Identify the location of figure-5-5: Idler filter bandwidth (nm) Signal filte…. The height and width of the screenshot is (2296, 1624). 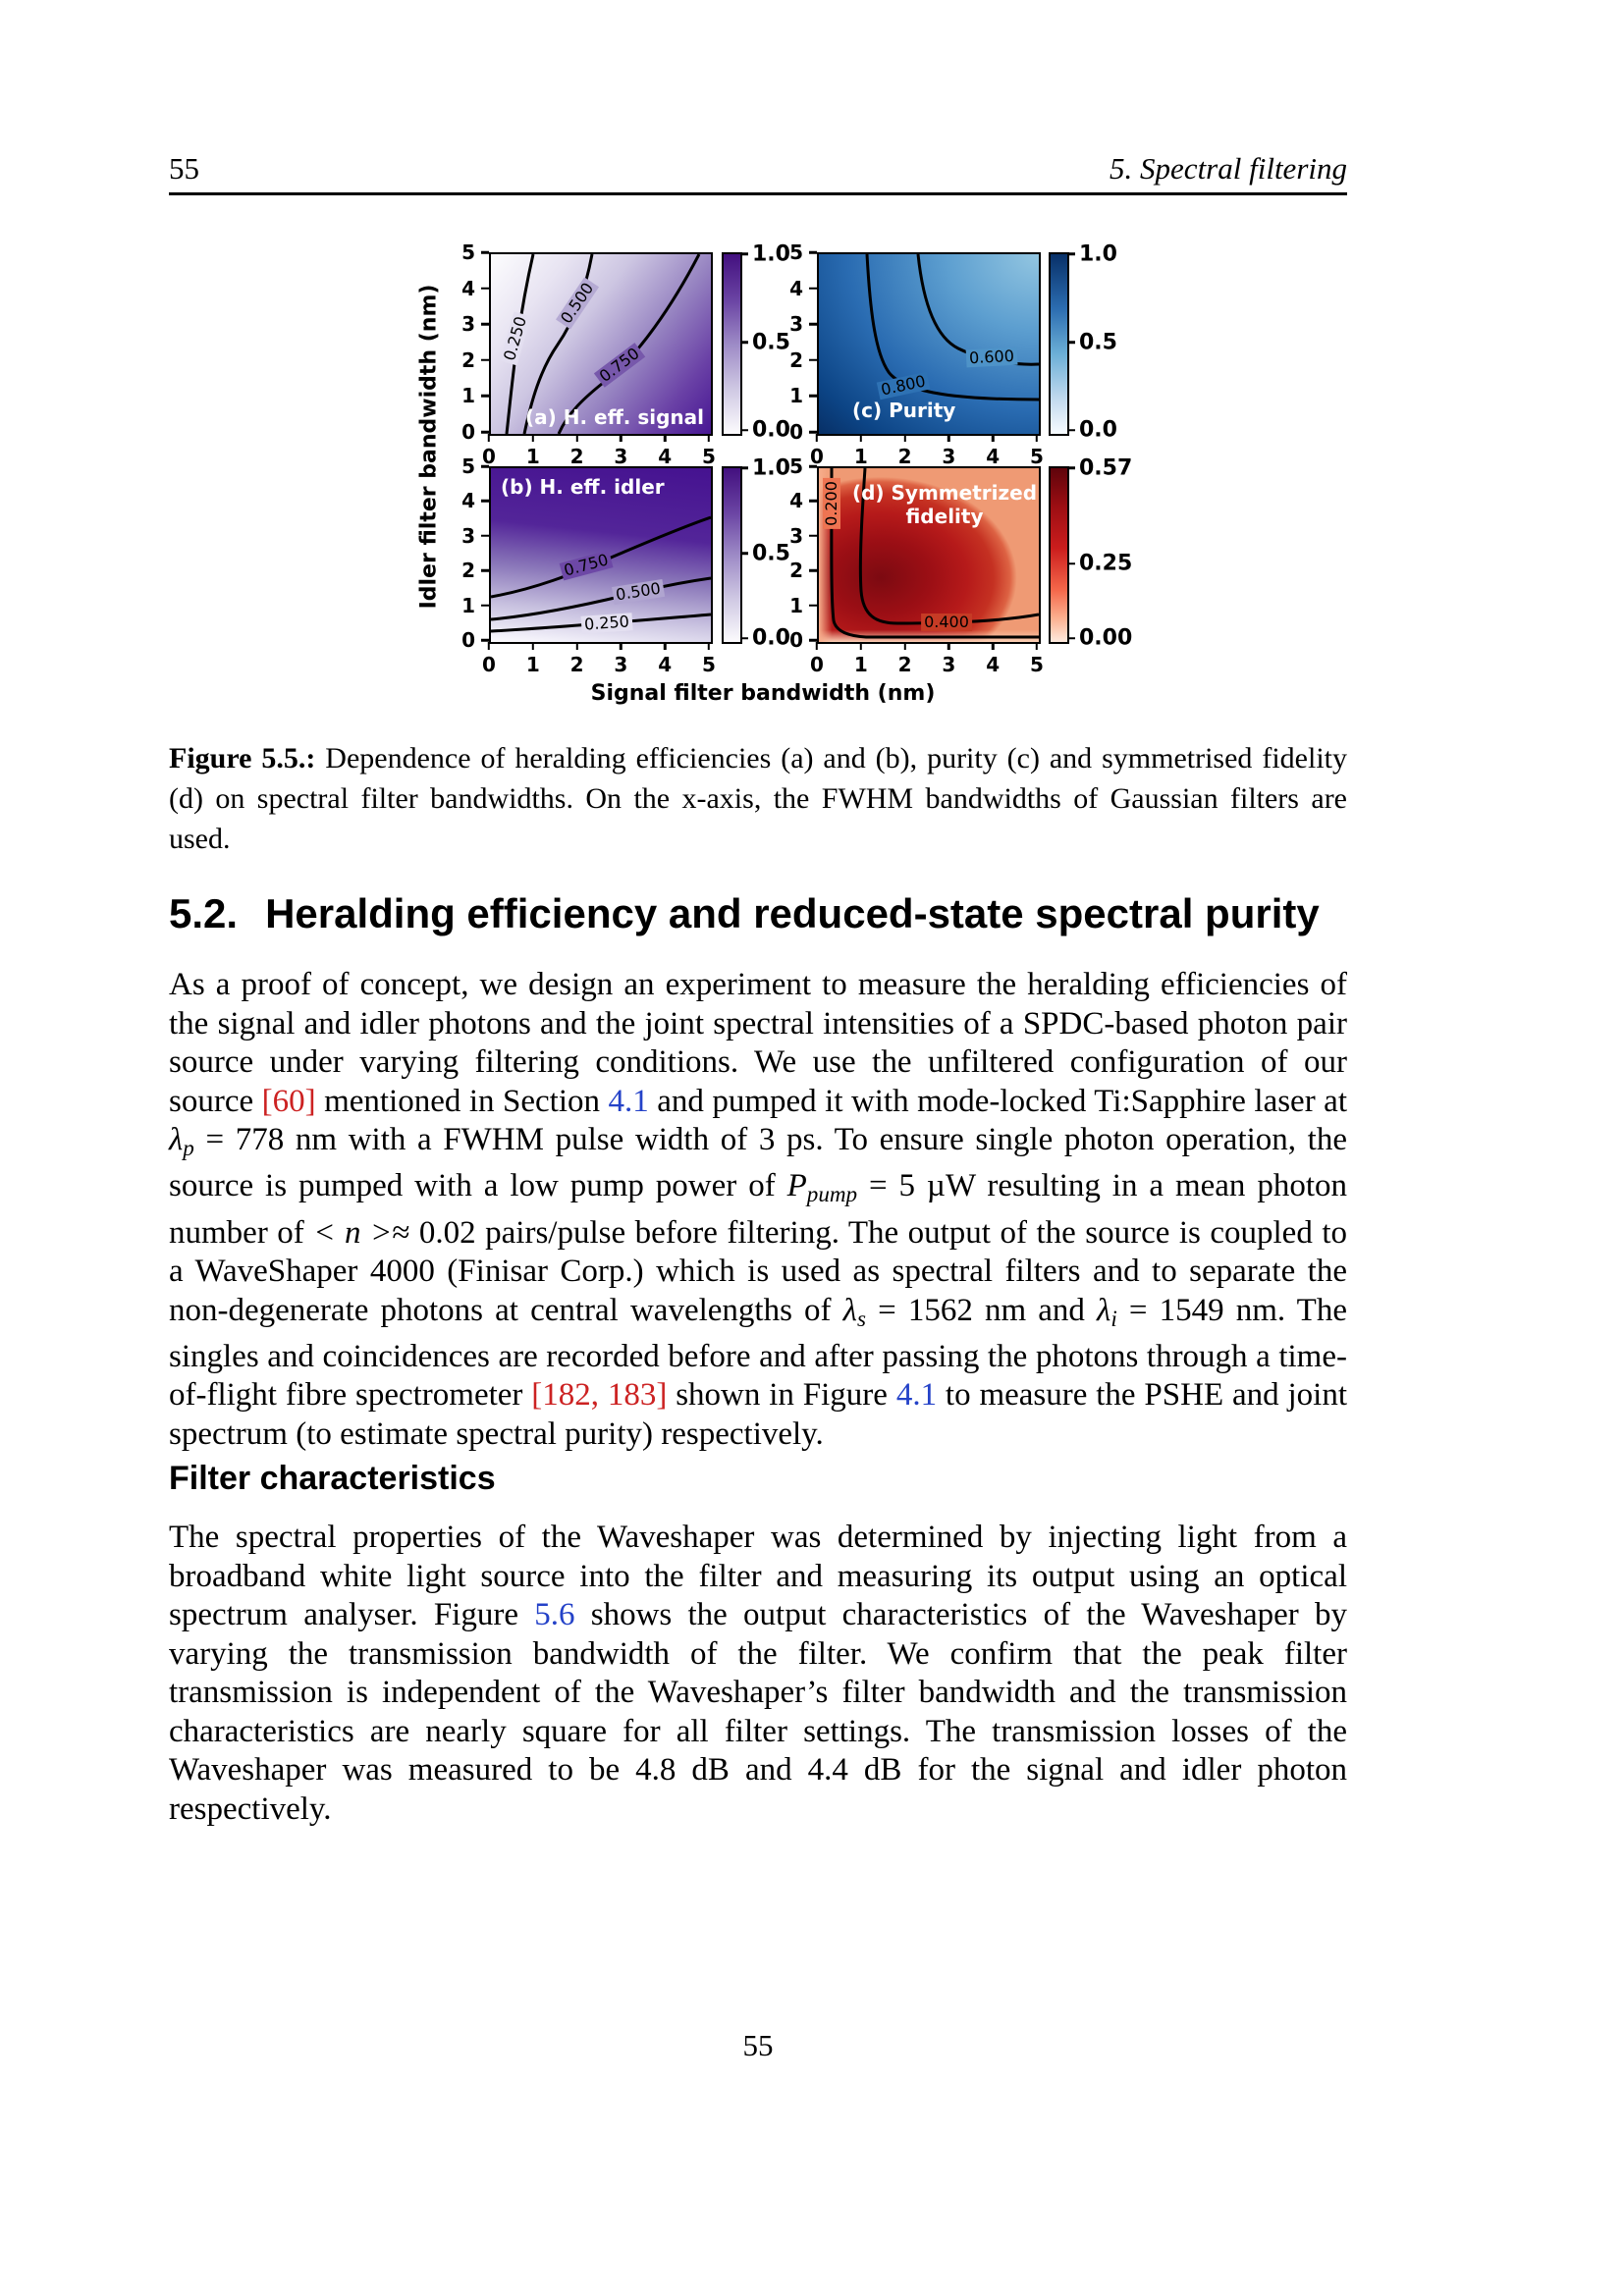
(785, 484).